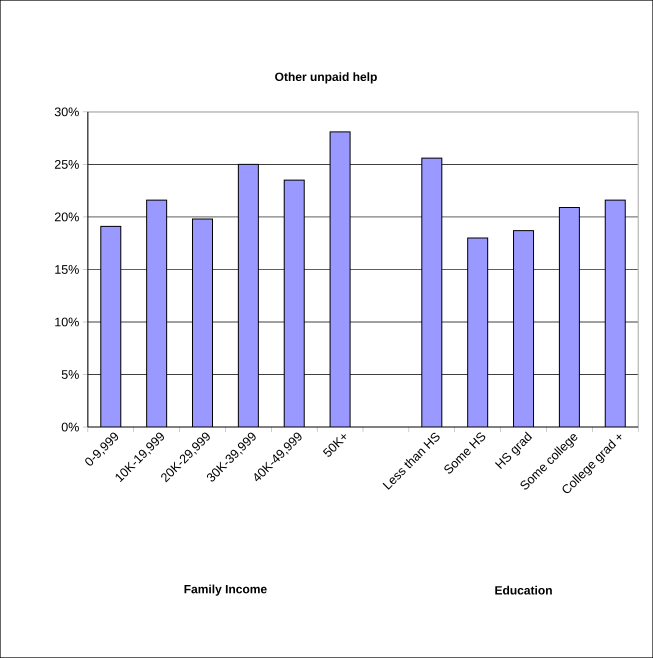 This screenshot has width=653, height=658. I want to click on y-tick-label: 30%, so click(66, 111).